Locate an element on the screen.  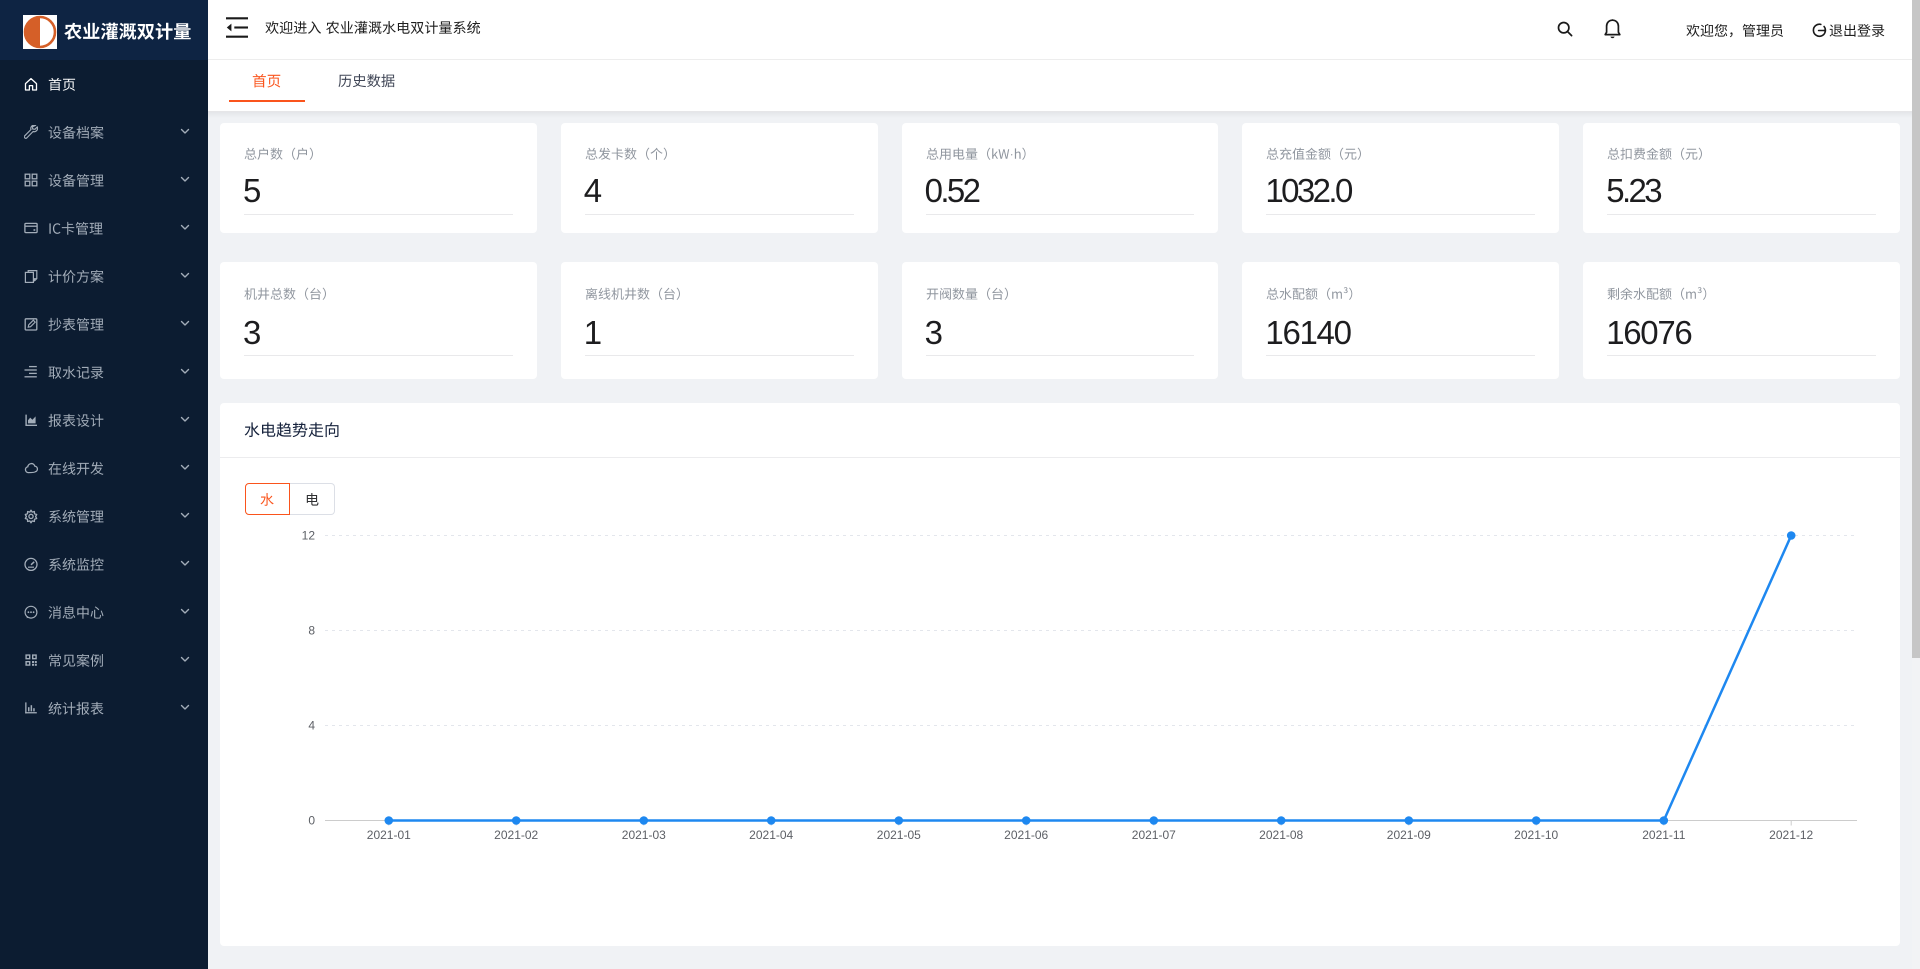
svg-text: 2021-10 is located at coordinates (1536, 835).